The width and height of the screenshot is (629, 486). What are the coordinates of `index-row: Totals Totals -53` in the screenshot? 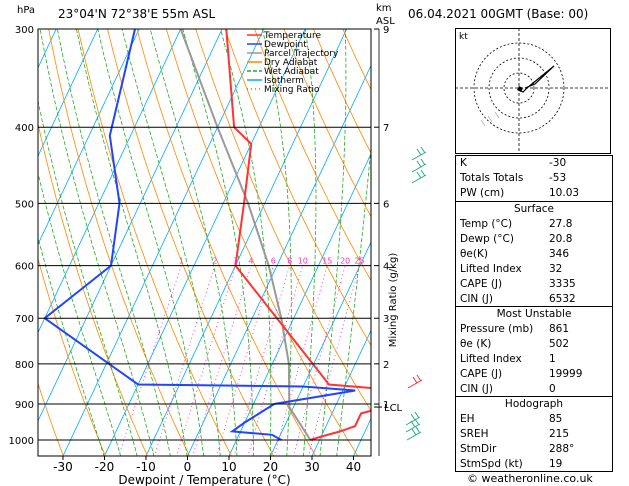 It's located at (513, 178).